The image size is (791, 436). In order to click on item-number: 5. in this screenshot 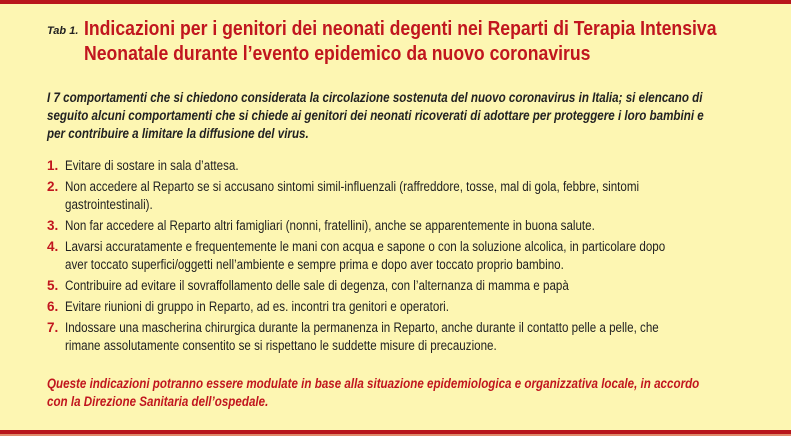, I will do `click(53, 285)`.